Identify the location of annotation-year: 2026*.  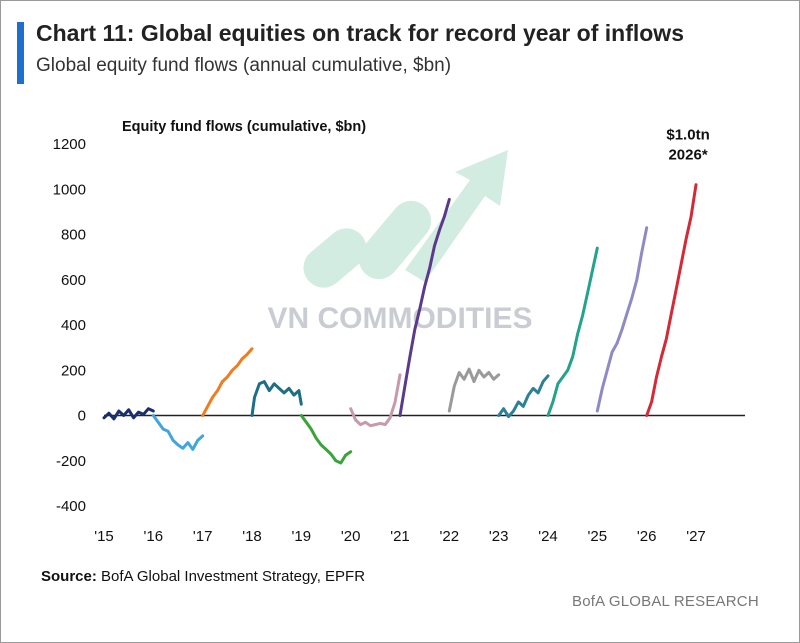
(687, 154).